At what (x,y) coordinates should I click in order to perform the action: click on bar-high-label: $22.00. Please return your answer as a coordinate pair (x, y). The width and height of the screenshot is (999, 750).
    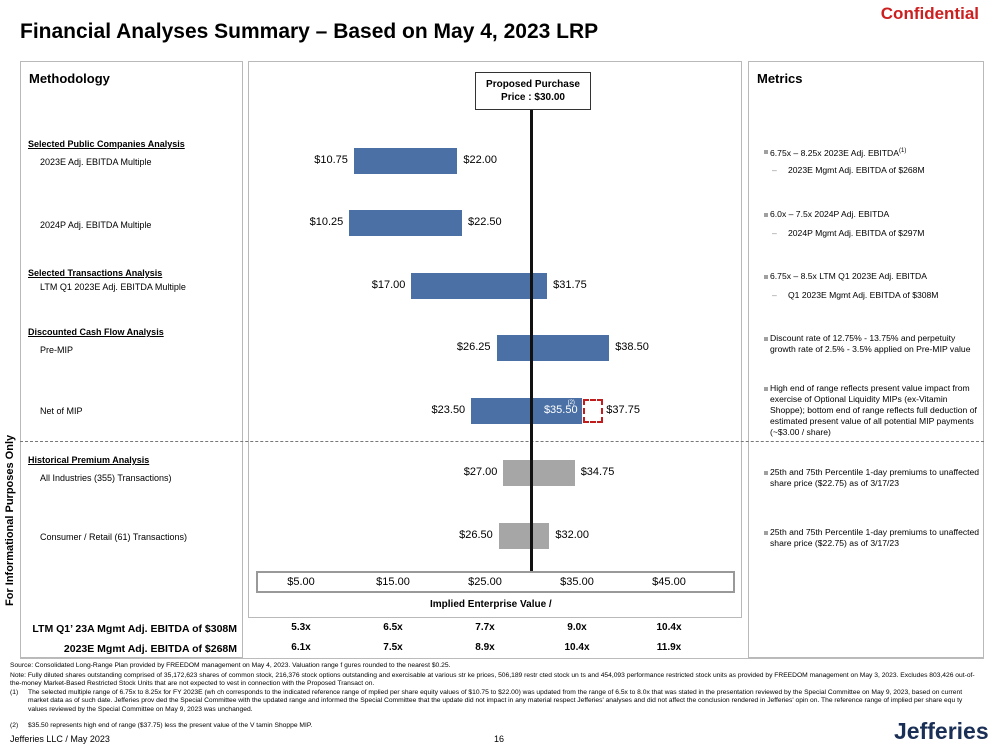
    Looking at the image, I should click on (480, 160).